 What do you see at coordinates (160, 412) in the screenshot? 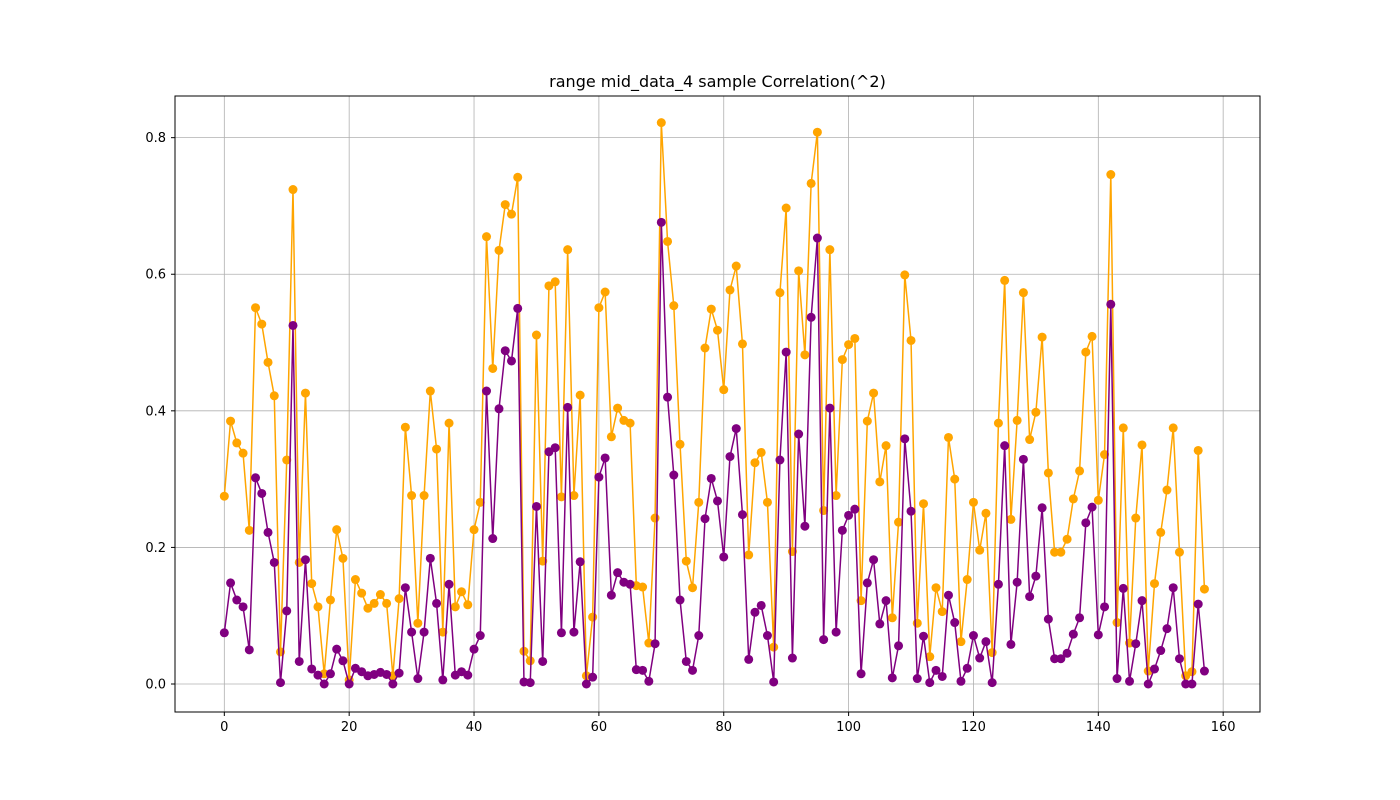
I see `y-axis: 0.0 0.2 0.4 0.6 0.8` at bounding box center [160, 412].